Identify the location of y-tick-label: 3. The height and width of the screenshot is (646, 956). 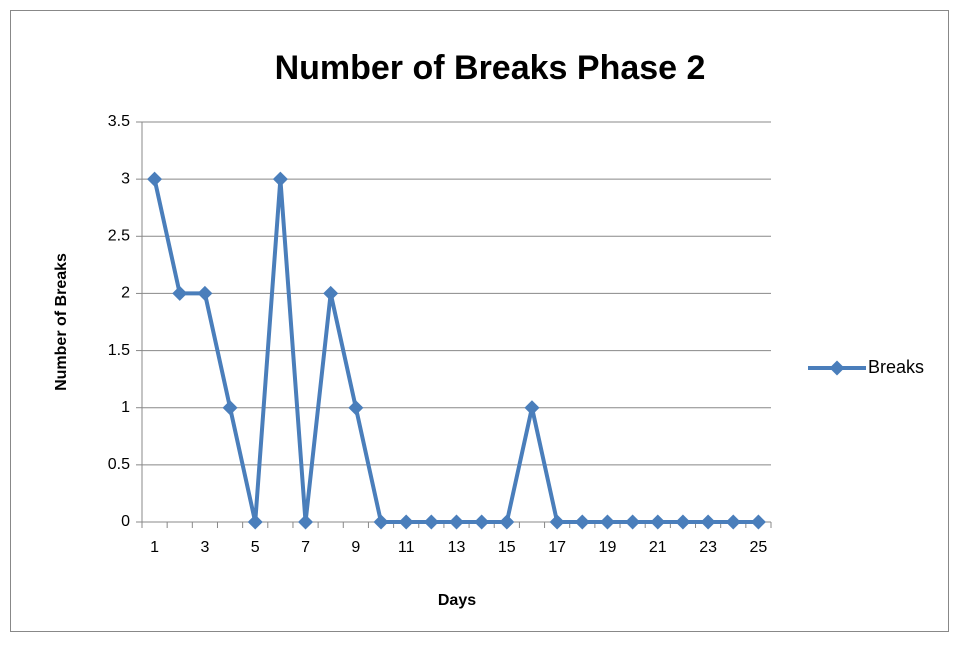
(125, 178).